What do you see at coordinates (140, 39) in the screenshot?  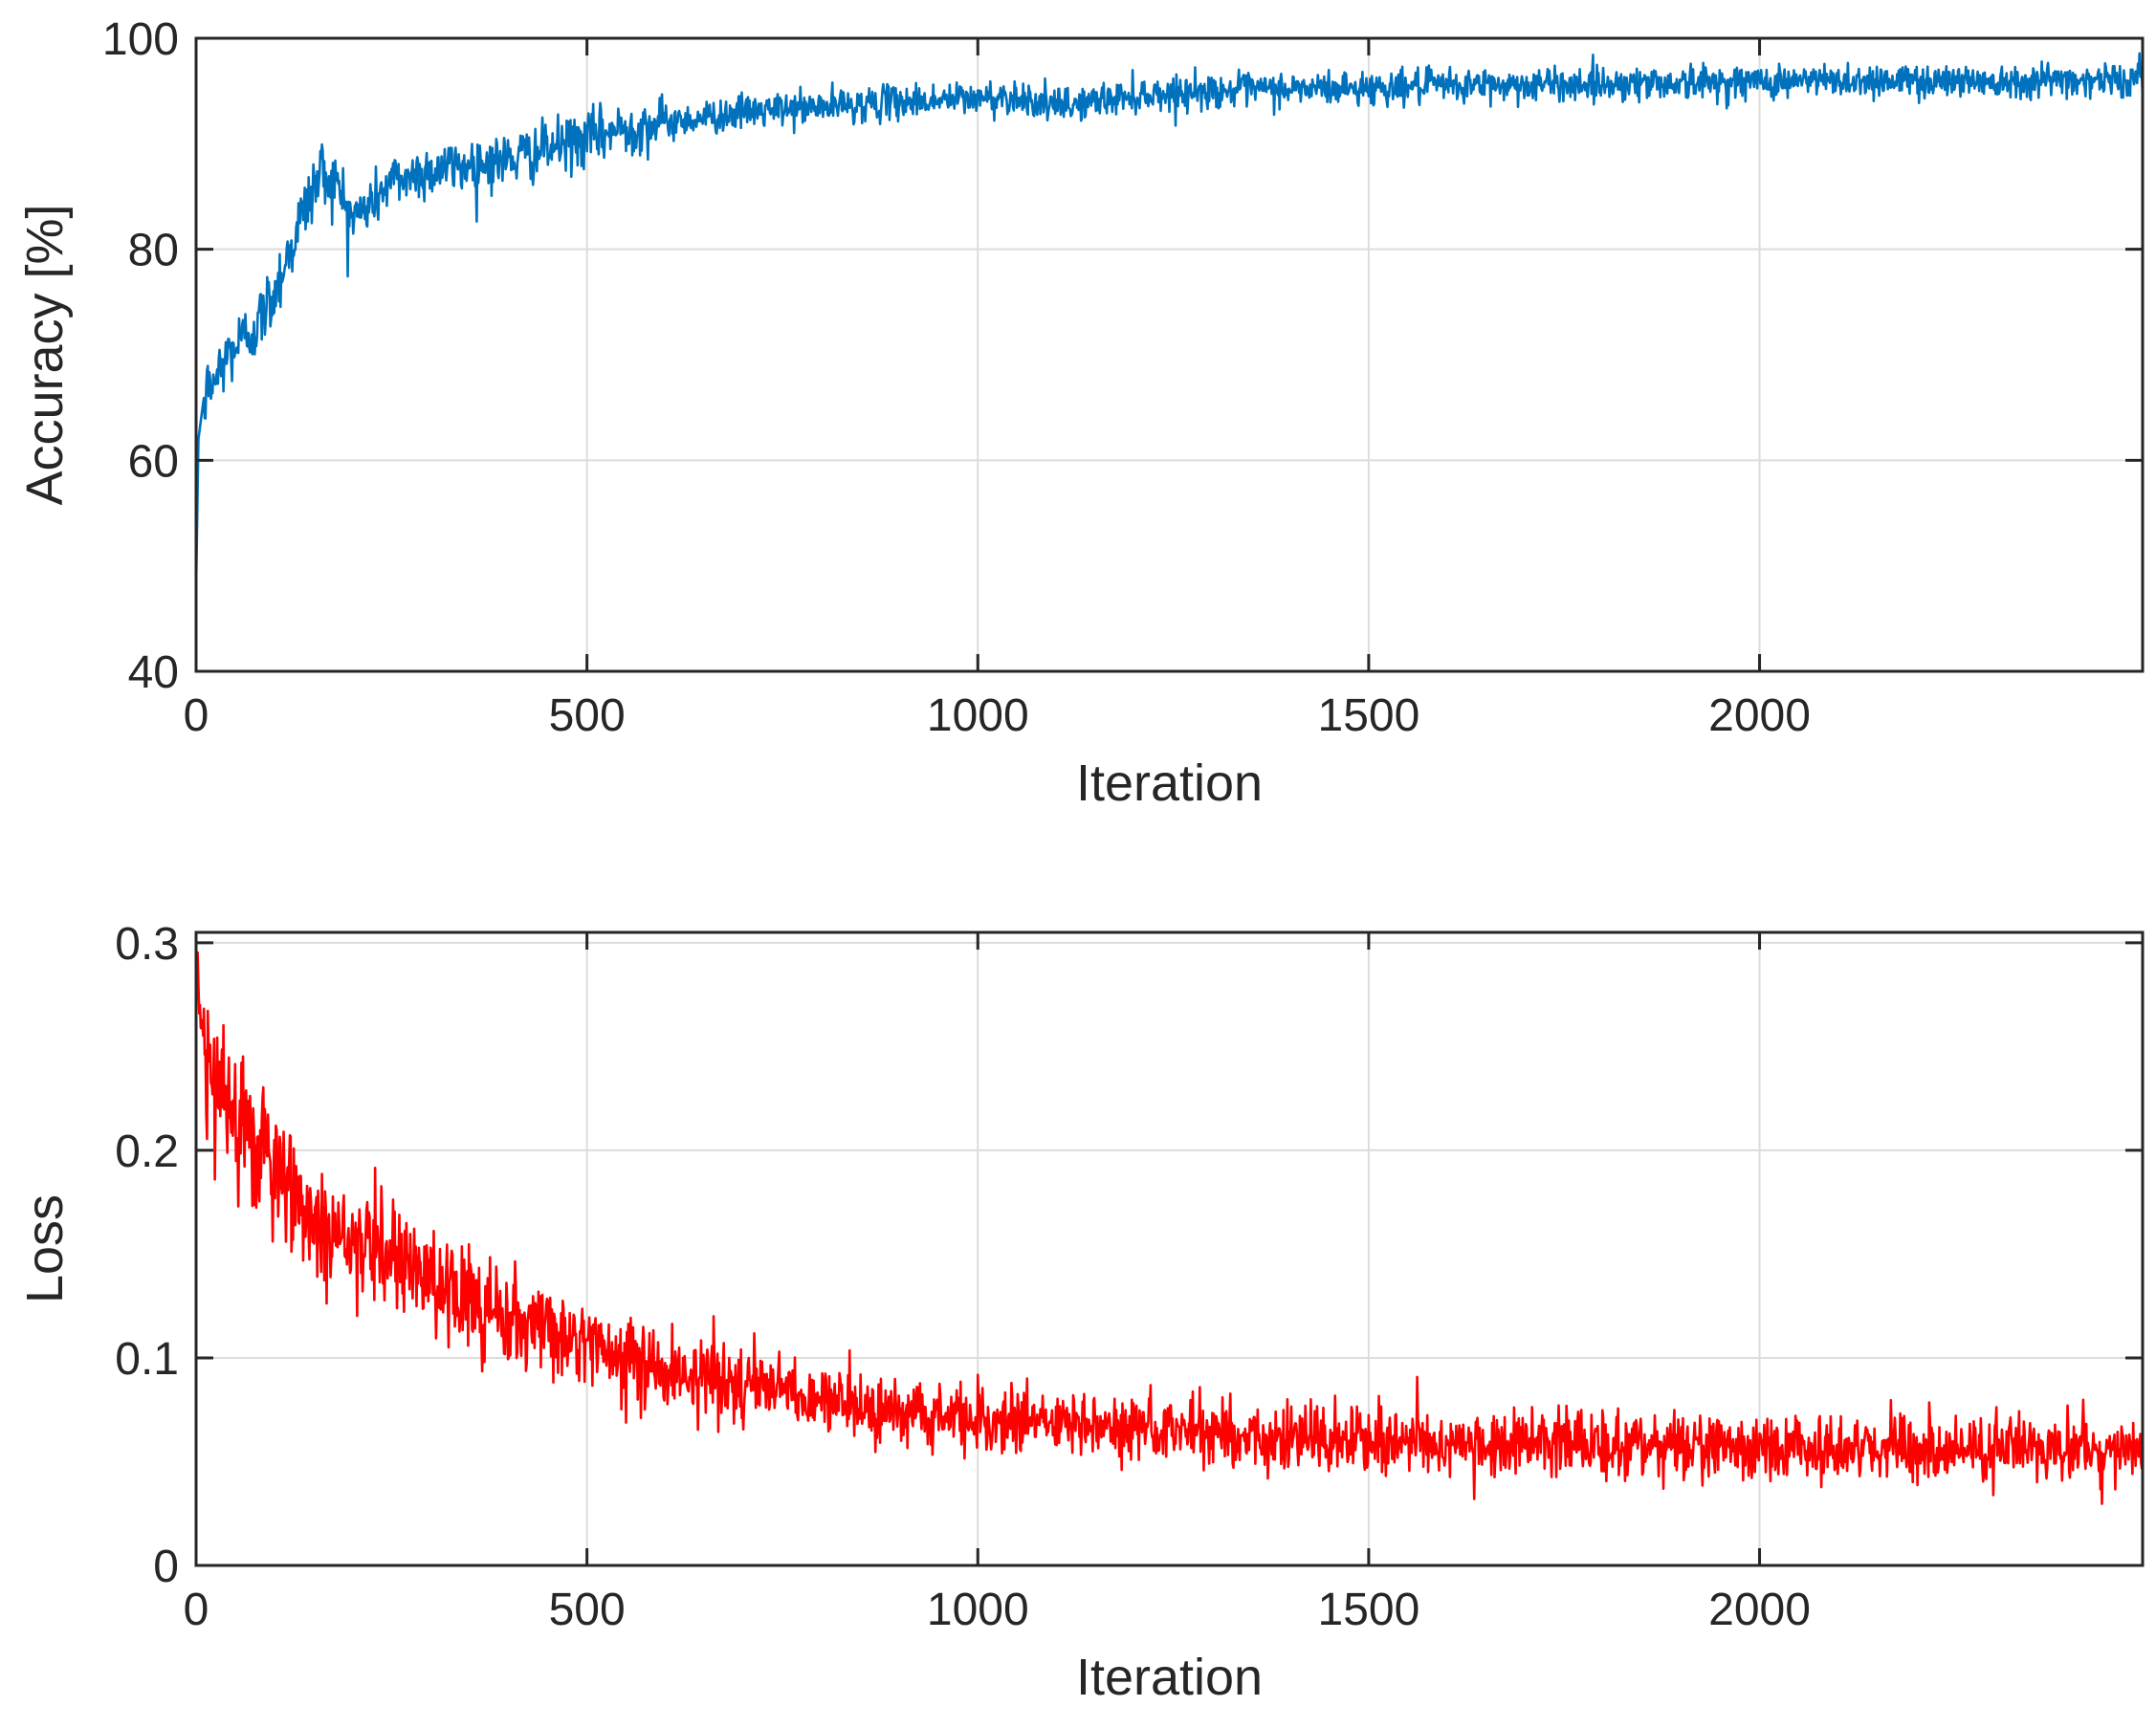 I see `y-tick-label: 100` at bounding box center [140, 39].